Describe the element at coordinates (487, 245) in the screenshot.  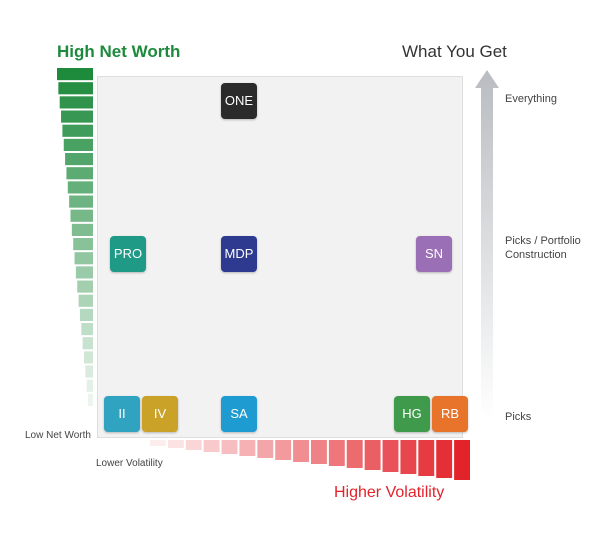
I see `what-you-get-arrow` at that location.